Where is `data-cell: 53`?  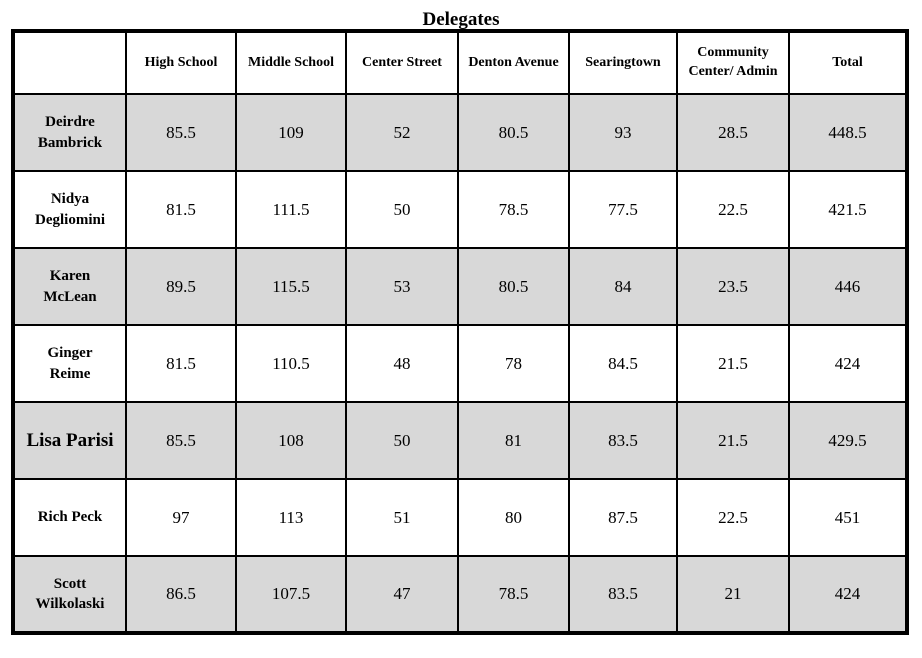 data-cell: 53 is located at coordinates (402, 286).